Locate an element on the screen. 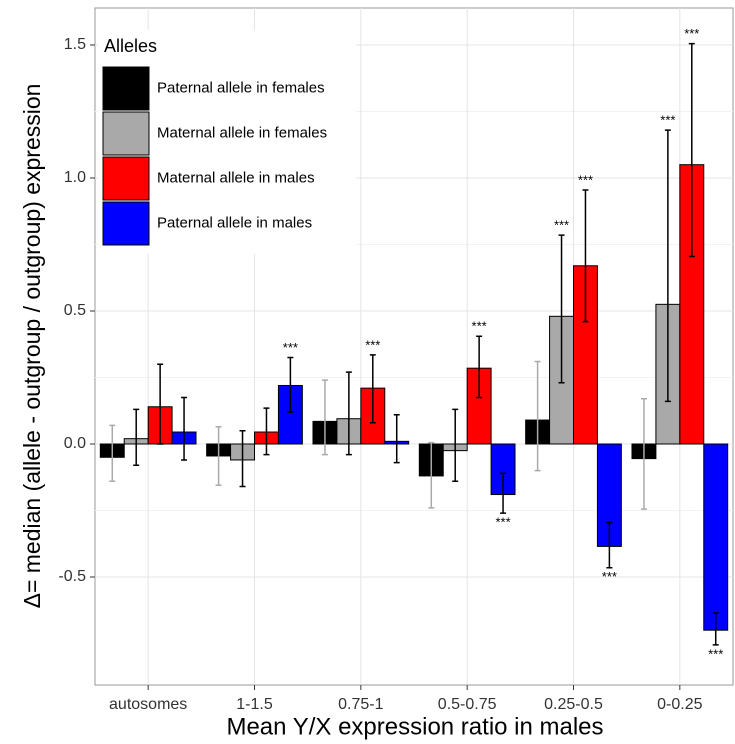 Image resolution: width=735 pixels, height=744 pixels. legend-title: Alleles is located at coordinates (130, 46).